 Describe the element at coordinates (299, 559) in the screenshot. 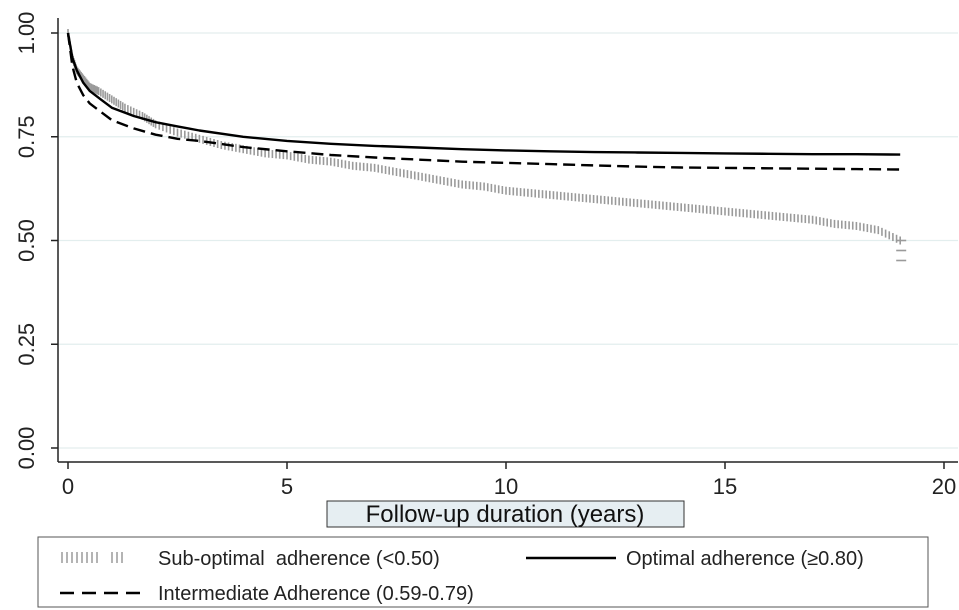

I see `legend-label: Sub-optimal adherence (<0.50)` at that location.